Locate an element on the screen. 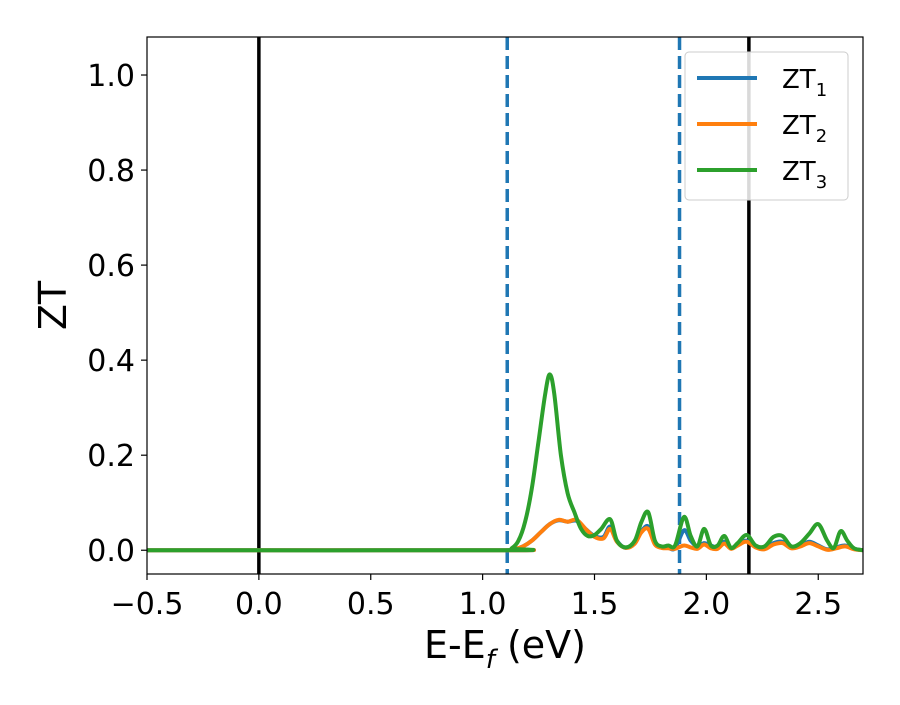 The width and height of the screenshot is (900, 705). x-tick-label: 2.5 is located at coordinates (818, 604).